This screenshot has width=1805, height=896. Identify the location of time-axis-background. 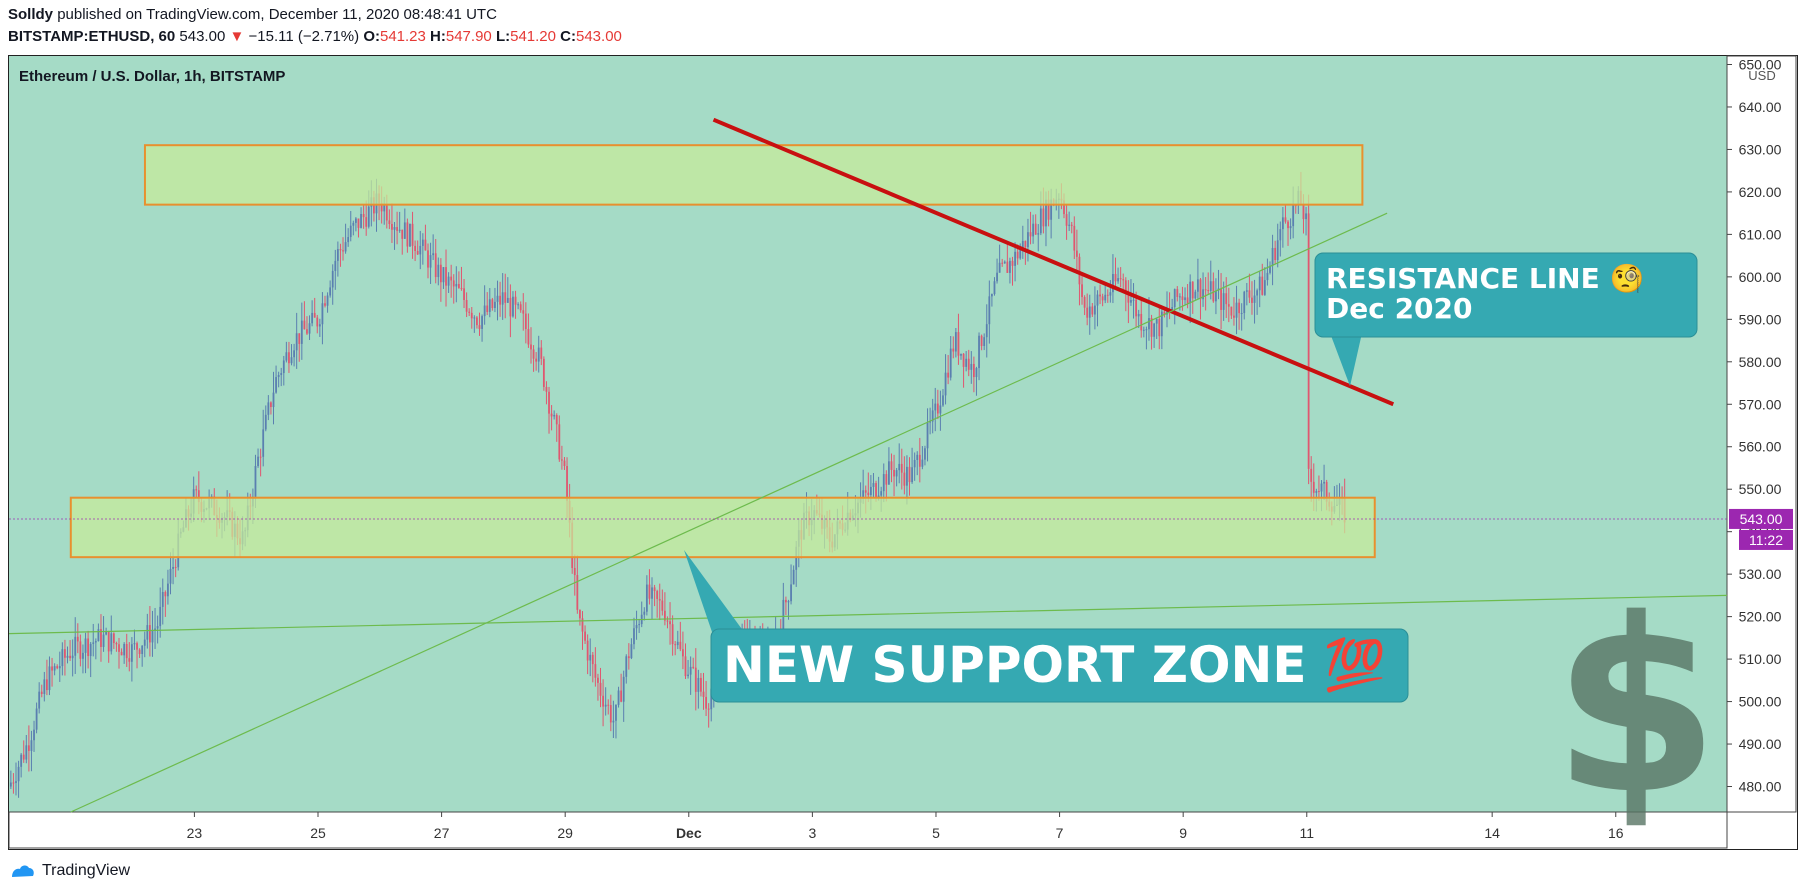
(868, 830).